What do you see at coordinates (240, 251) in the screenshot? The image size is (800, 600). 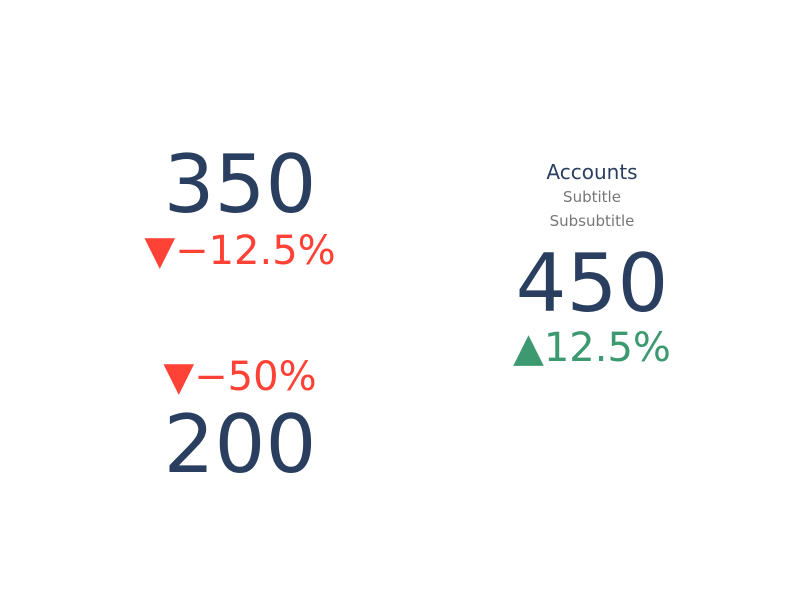 I see `indicator-delta: ▼−12.5%` at bounding box center [240, 251].